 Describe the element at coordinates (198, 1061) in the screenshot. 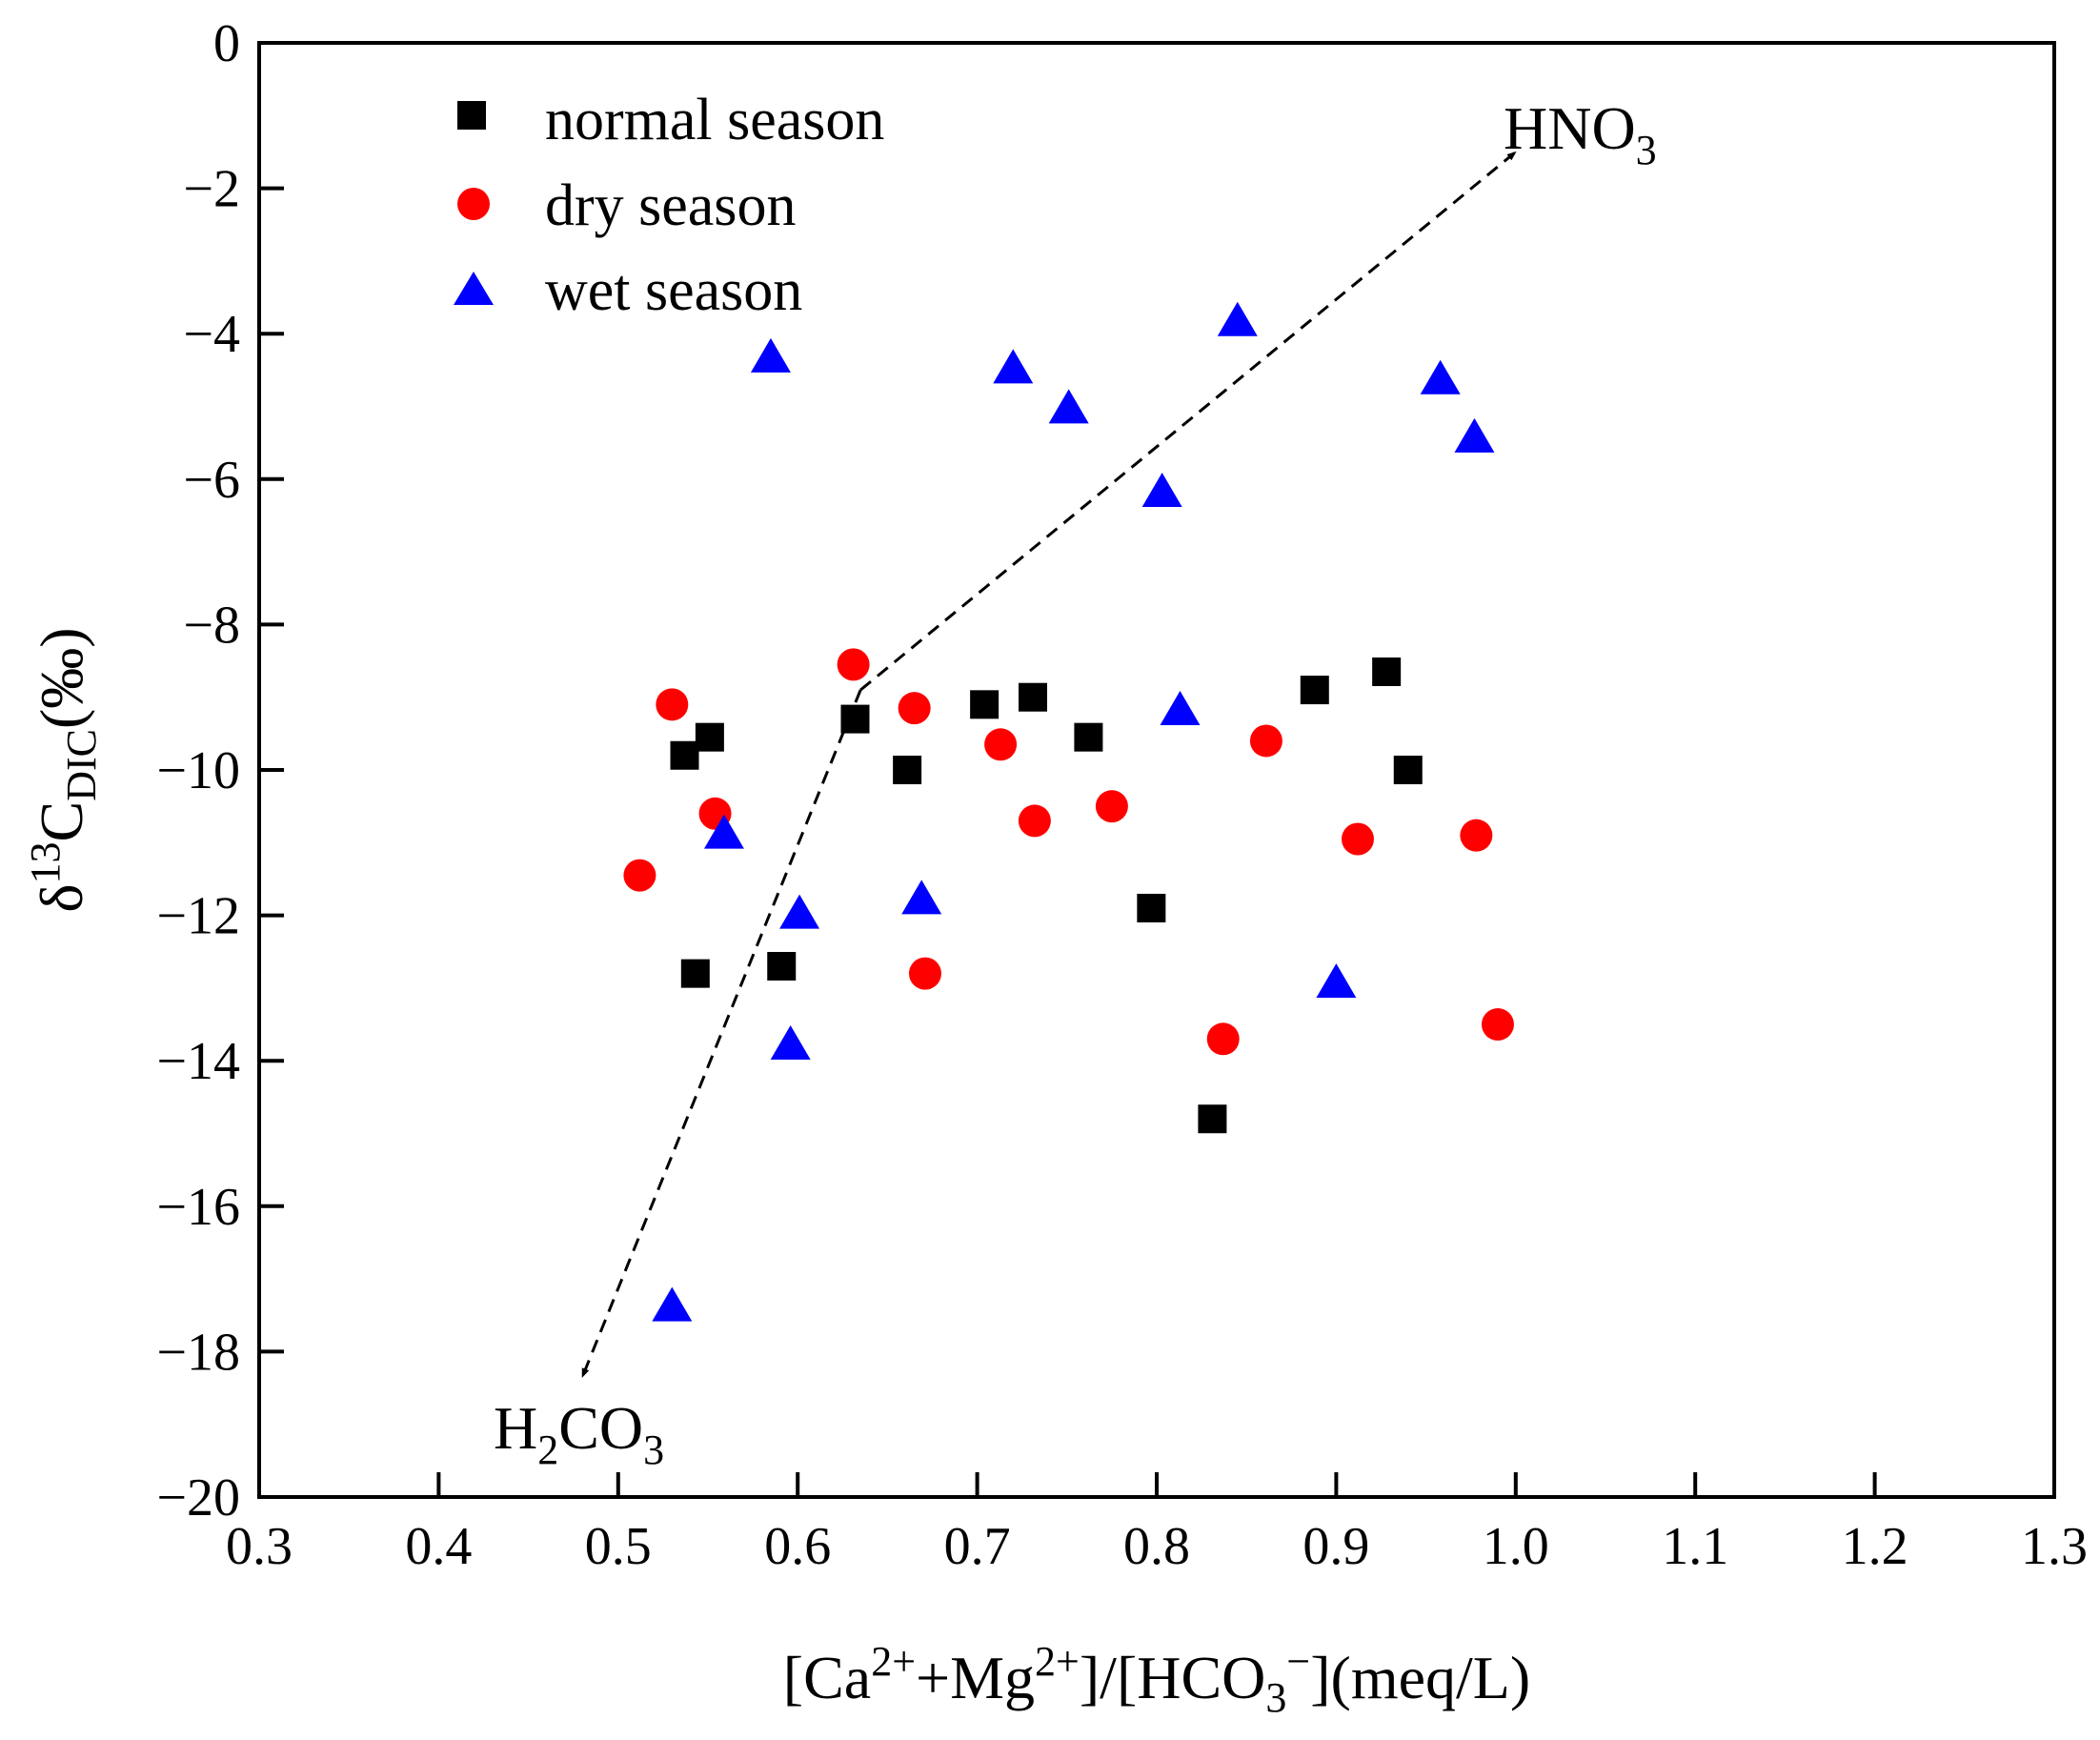

I see `y-tick-label: −14` at that location.